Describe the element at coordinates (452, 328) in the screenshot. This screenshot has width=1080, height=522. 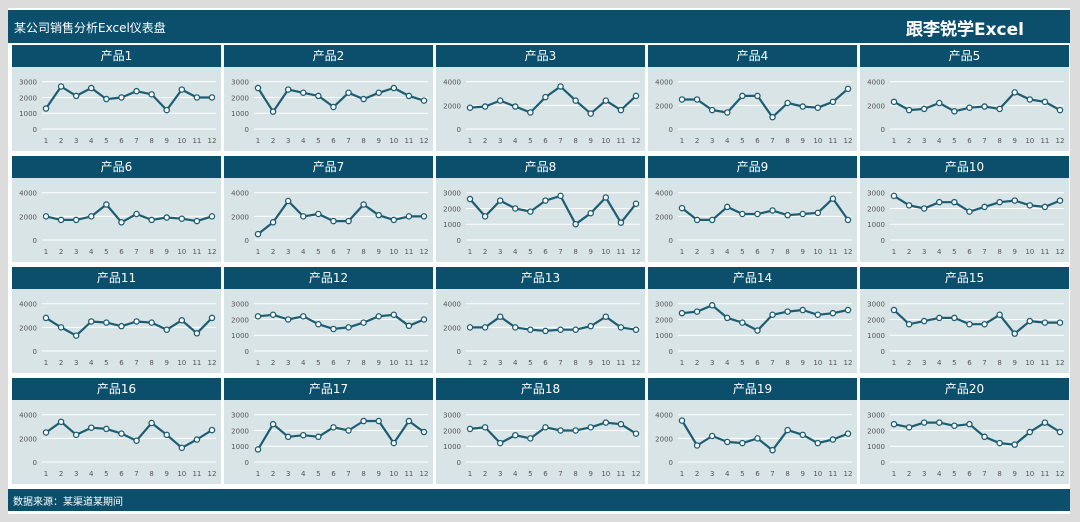
I see `y-tick-label: 2000` at that location.